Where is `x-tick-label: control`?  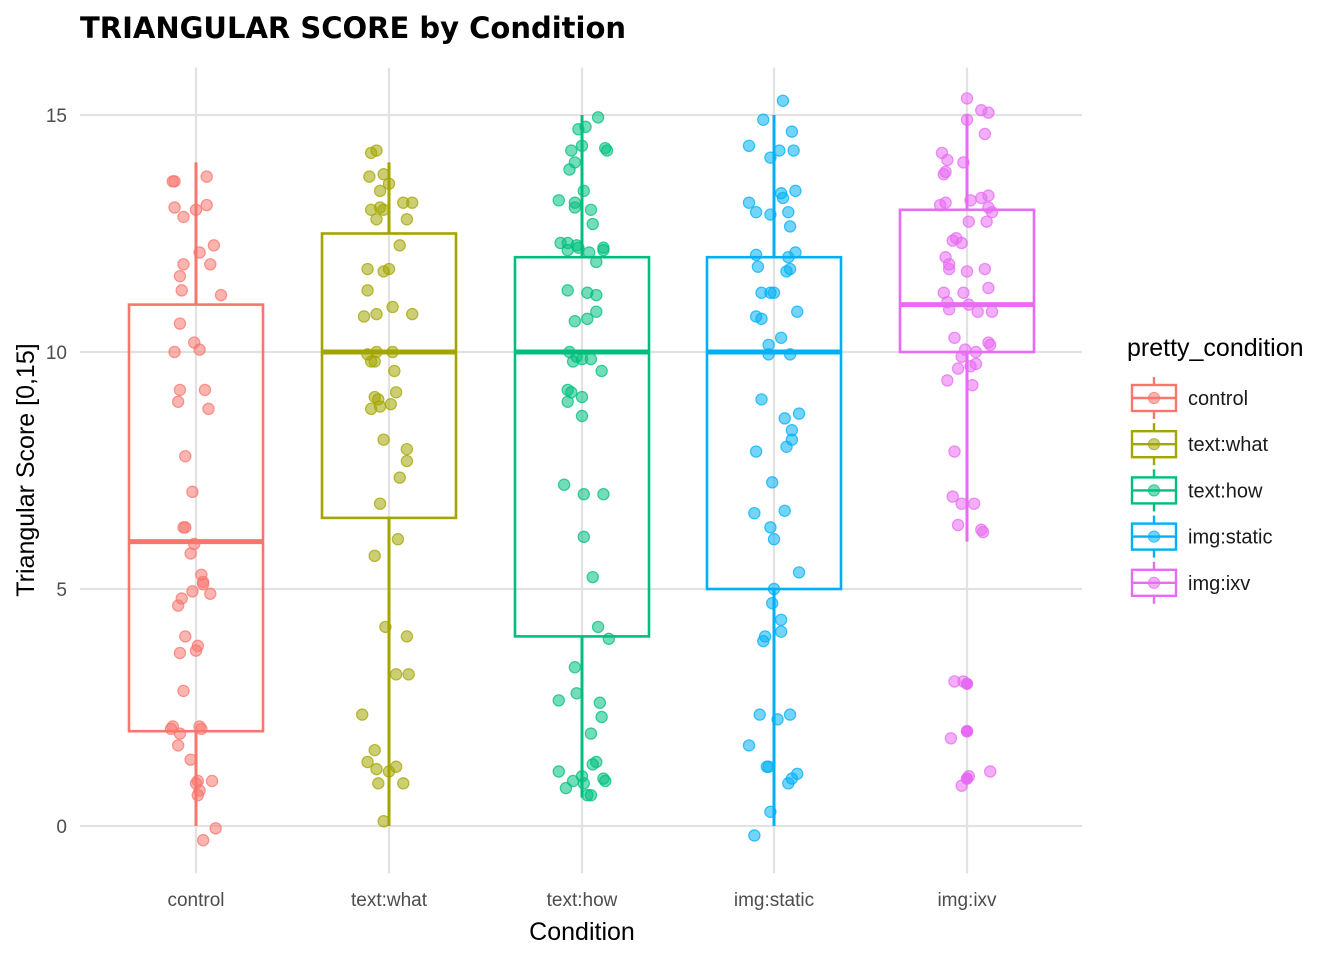 x-tick-label: control is located at coordinates (195, 900).